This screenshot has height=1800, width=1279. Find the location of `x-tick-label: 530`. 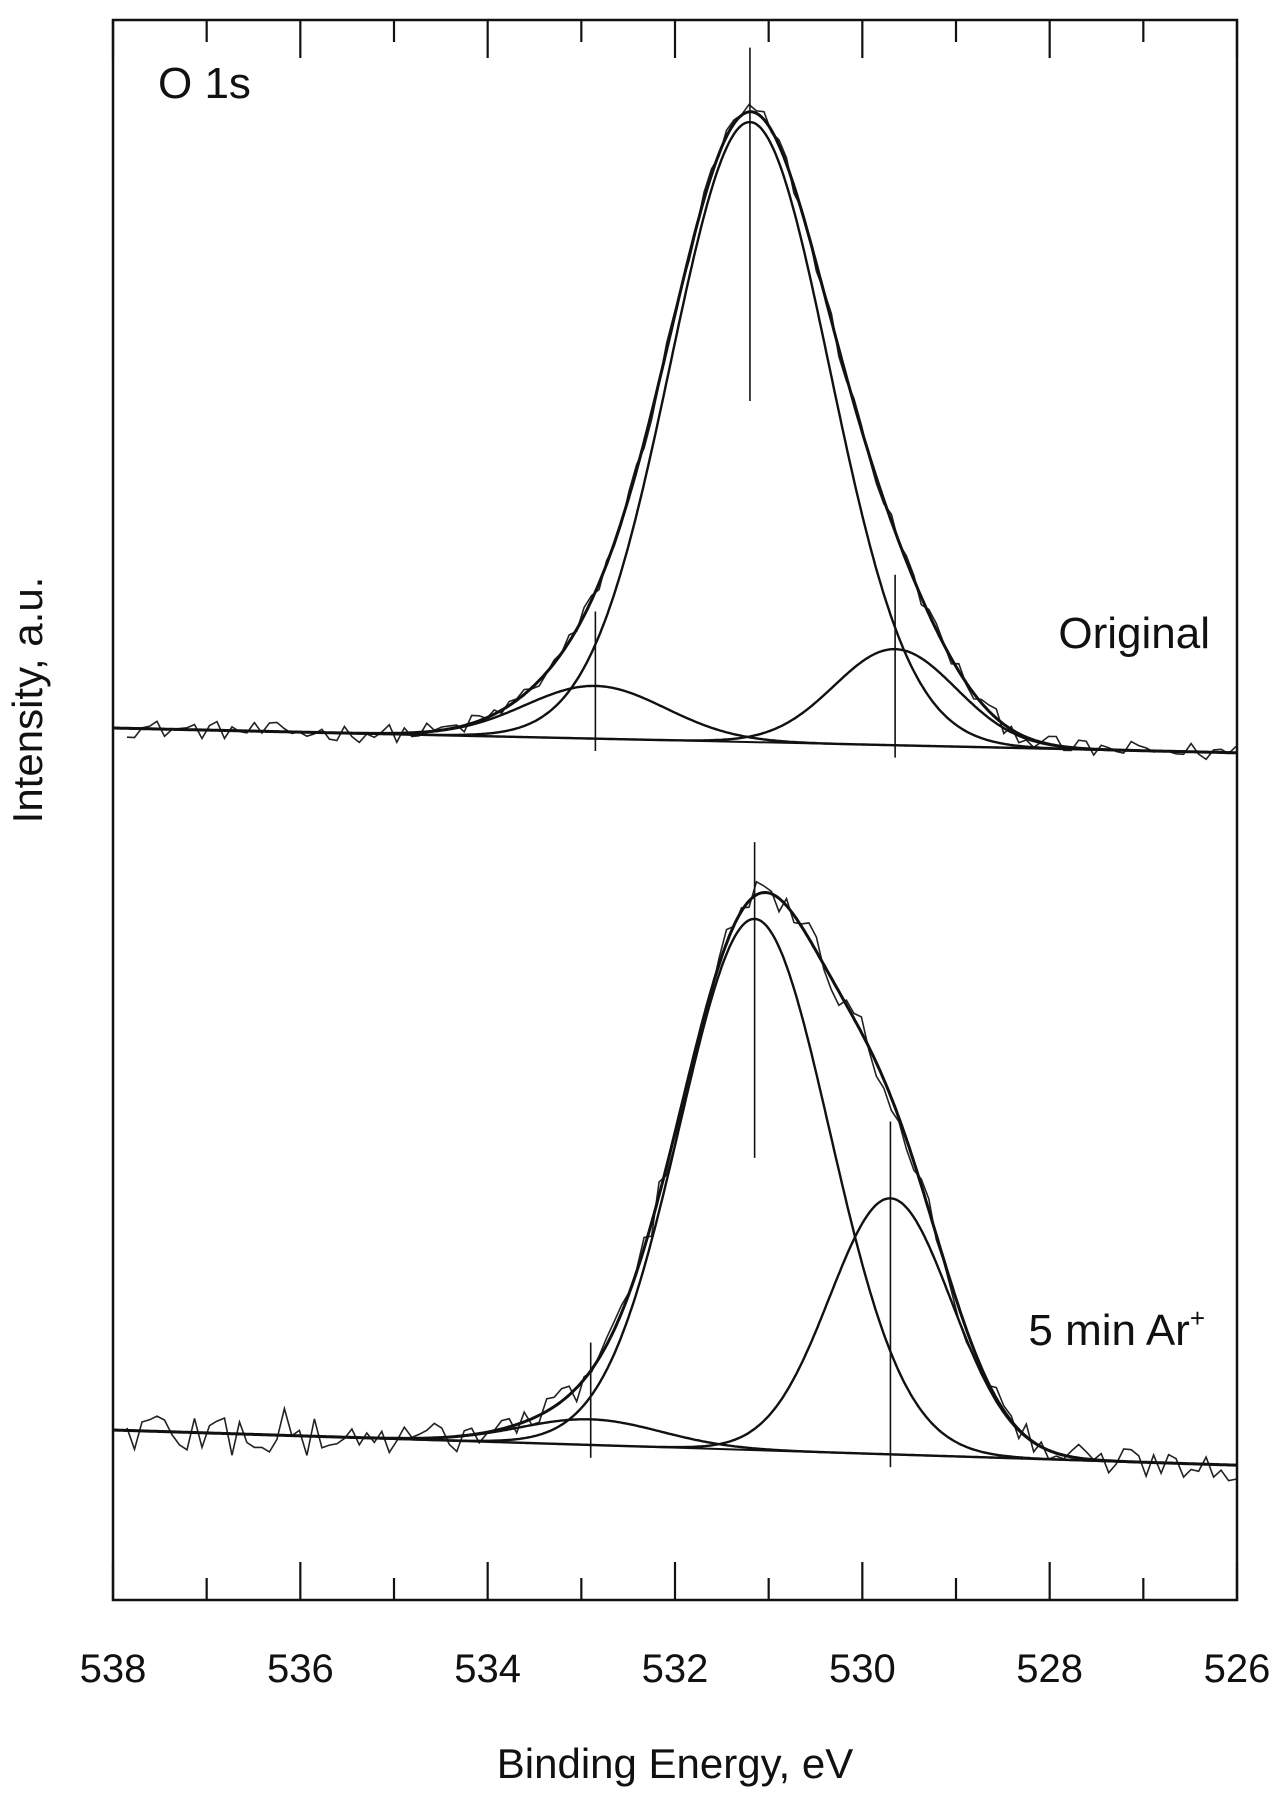

x-tick-label: 530 is located at coordinates (862, 1669).